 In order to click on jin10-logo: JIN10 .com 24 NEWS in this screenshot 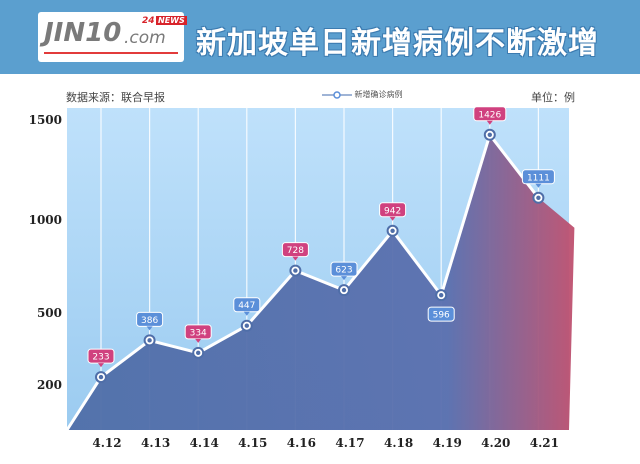, I will do `click(112, 37)`.